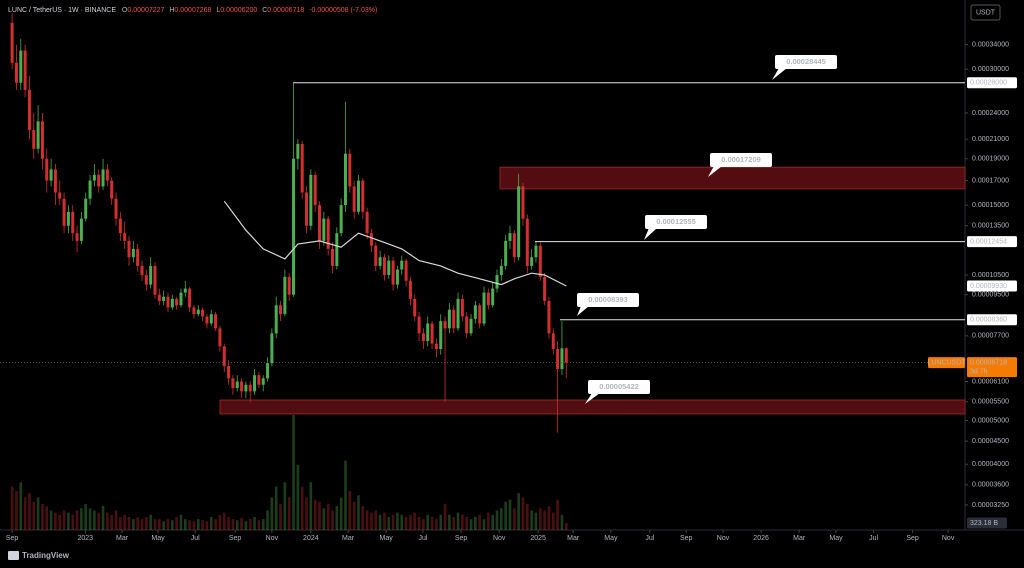 This screenshot has width=1024, height=568. Describe the element at coordinates (979, 371) in the screenshot. I see `countdown: 3d 7h` at that location.